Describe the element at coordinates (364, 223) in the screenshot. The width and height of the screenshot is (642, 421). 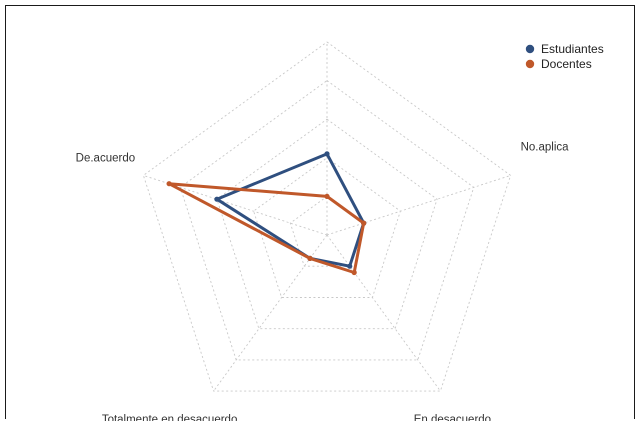
I see `series-point-docentes-no-aplica` at that location.